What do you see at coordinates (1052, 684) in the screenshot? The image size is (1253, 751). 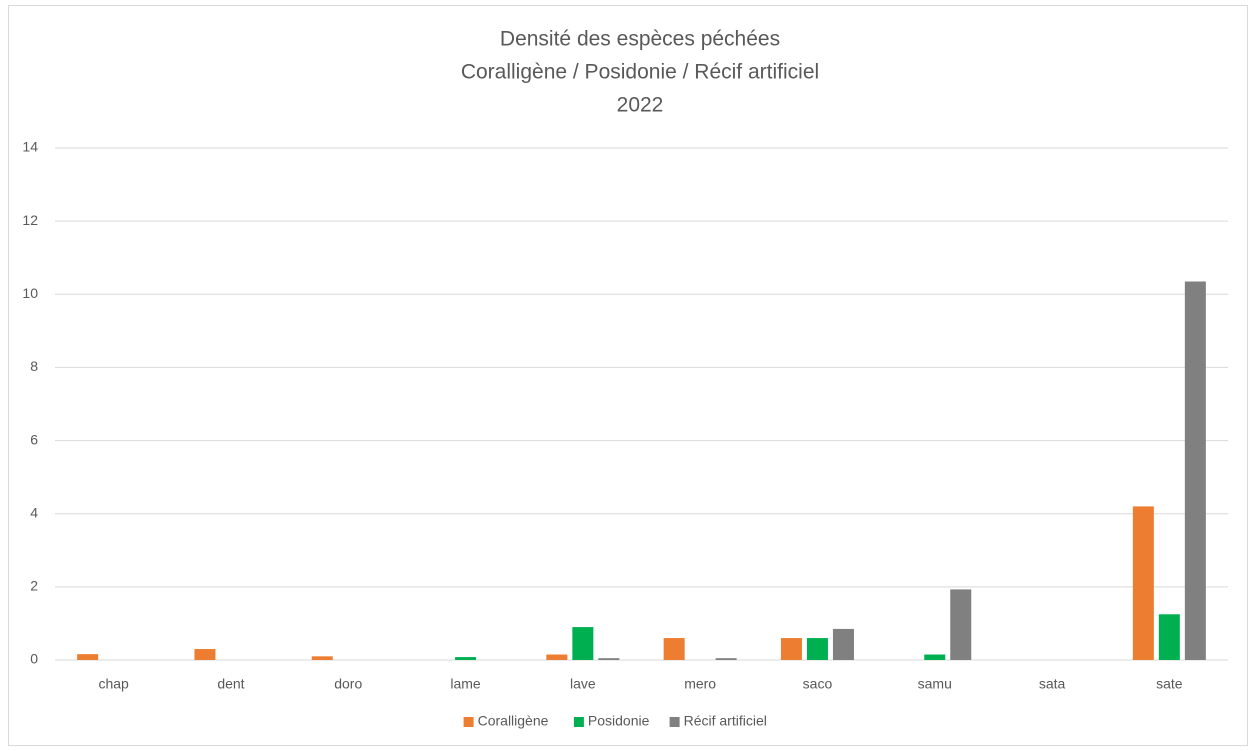 I see `x-tick-label: sata` at bounding box center [1052, 684].